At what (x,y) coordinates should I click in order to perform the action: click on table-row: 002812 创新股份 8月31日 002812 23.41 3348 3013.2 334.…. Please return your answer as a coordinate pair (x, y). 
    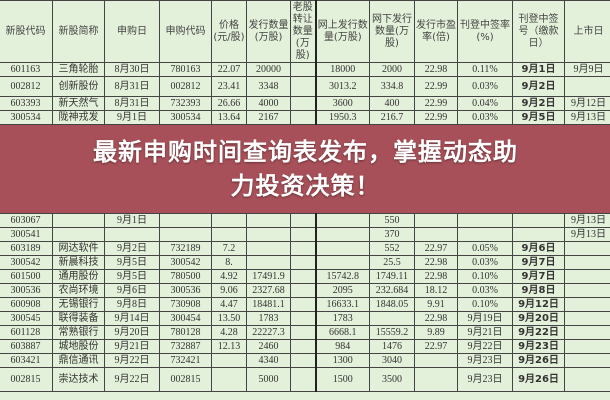
    Looking at the image, I should click on (305, 86).